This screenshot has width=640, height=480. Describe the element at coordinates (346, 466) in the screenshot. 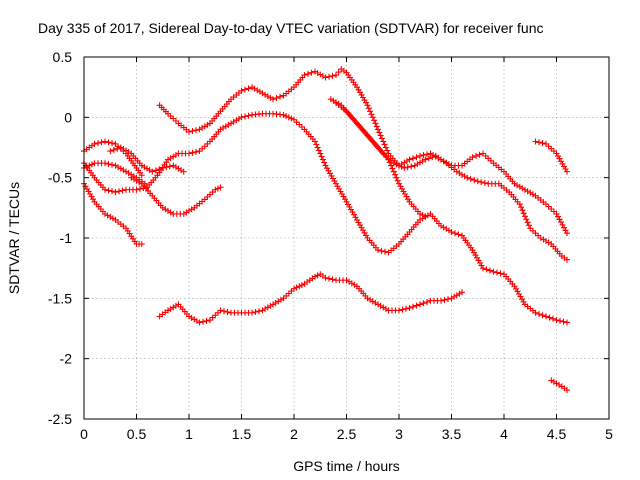

I see `x-axis-label: GPS time / hours` at that location.